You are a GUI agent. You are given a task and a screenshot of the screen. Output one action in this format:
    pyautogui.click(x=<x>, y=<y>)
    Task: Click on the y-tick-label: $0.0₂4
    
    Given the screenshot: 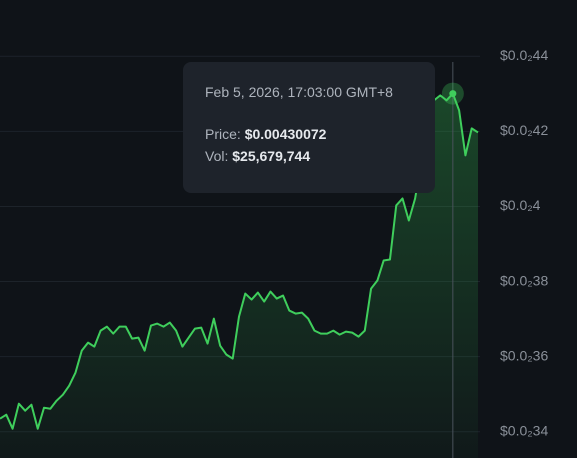 What is the action you would take?
    pyautogui.click(x=520, y=205)
    